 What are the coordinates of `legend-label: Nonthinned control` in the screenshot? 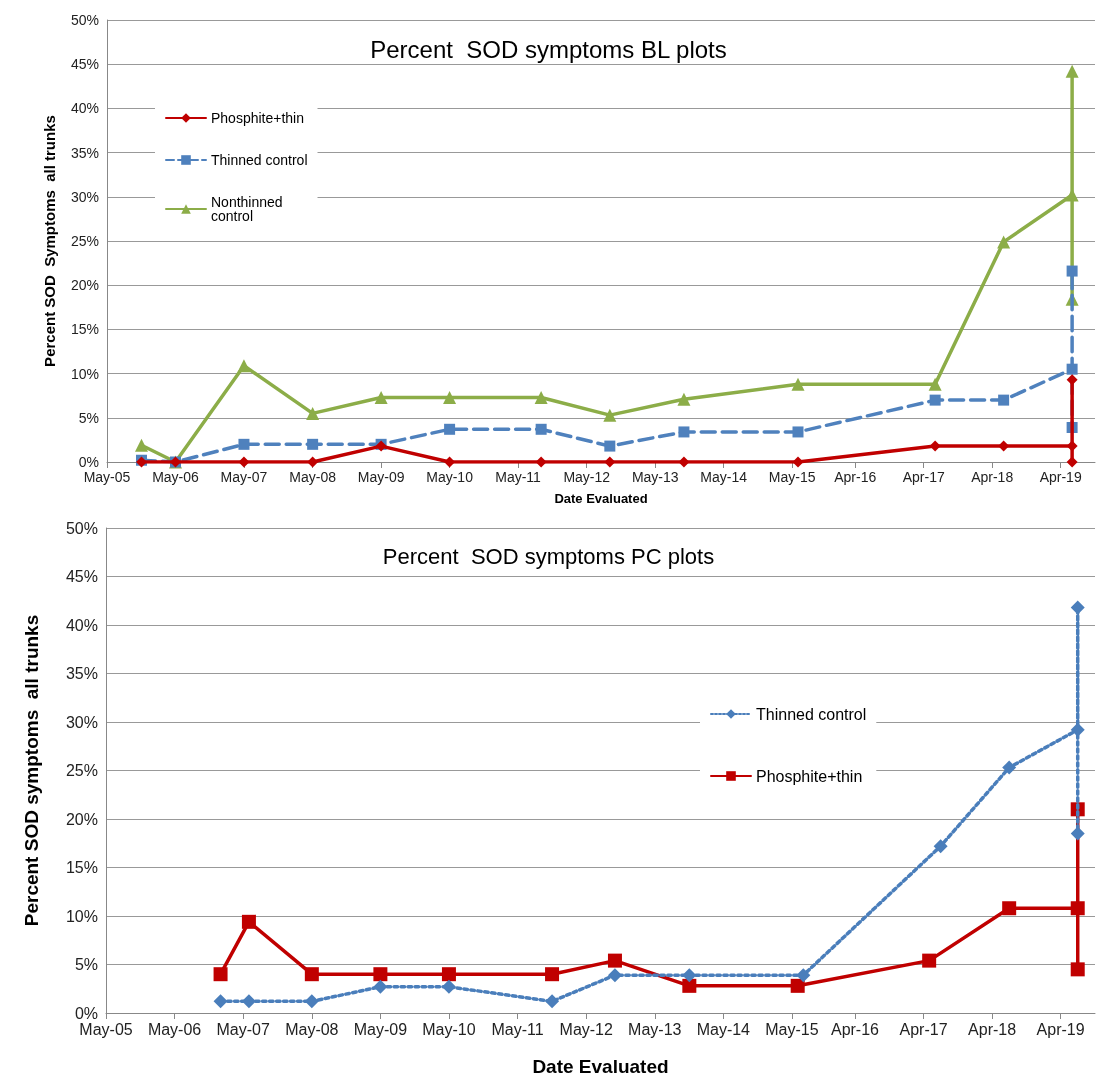 It's located at (249, 209).